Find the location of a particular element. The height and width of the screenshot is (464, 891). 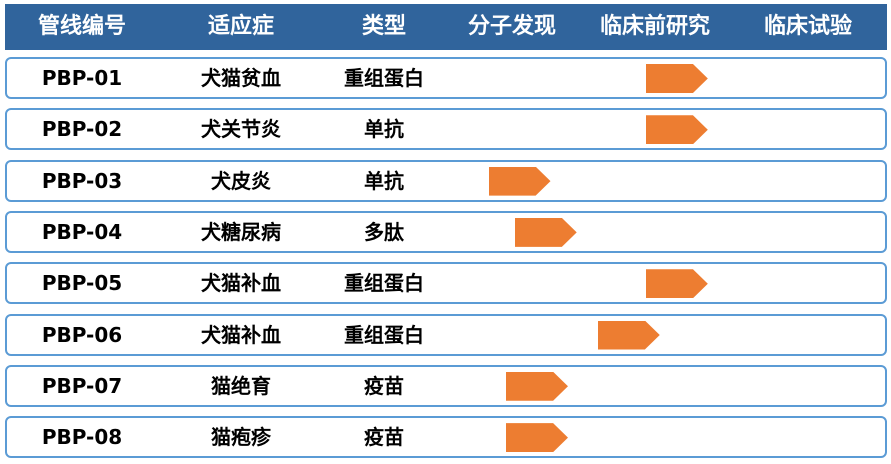

header-cell: 临床试验 is located at coordinates (808, 26).